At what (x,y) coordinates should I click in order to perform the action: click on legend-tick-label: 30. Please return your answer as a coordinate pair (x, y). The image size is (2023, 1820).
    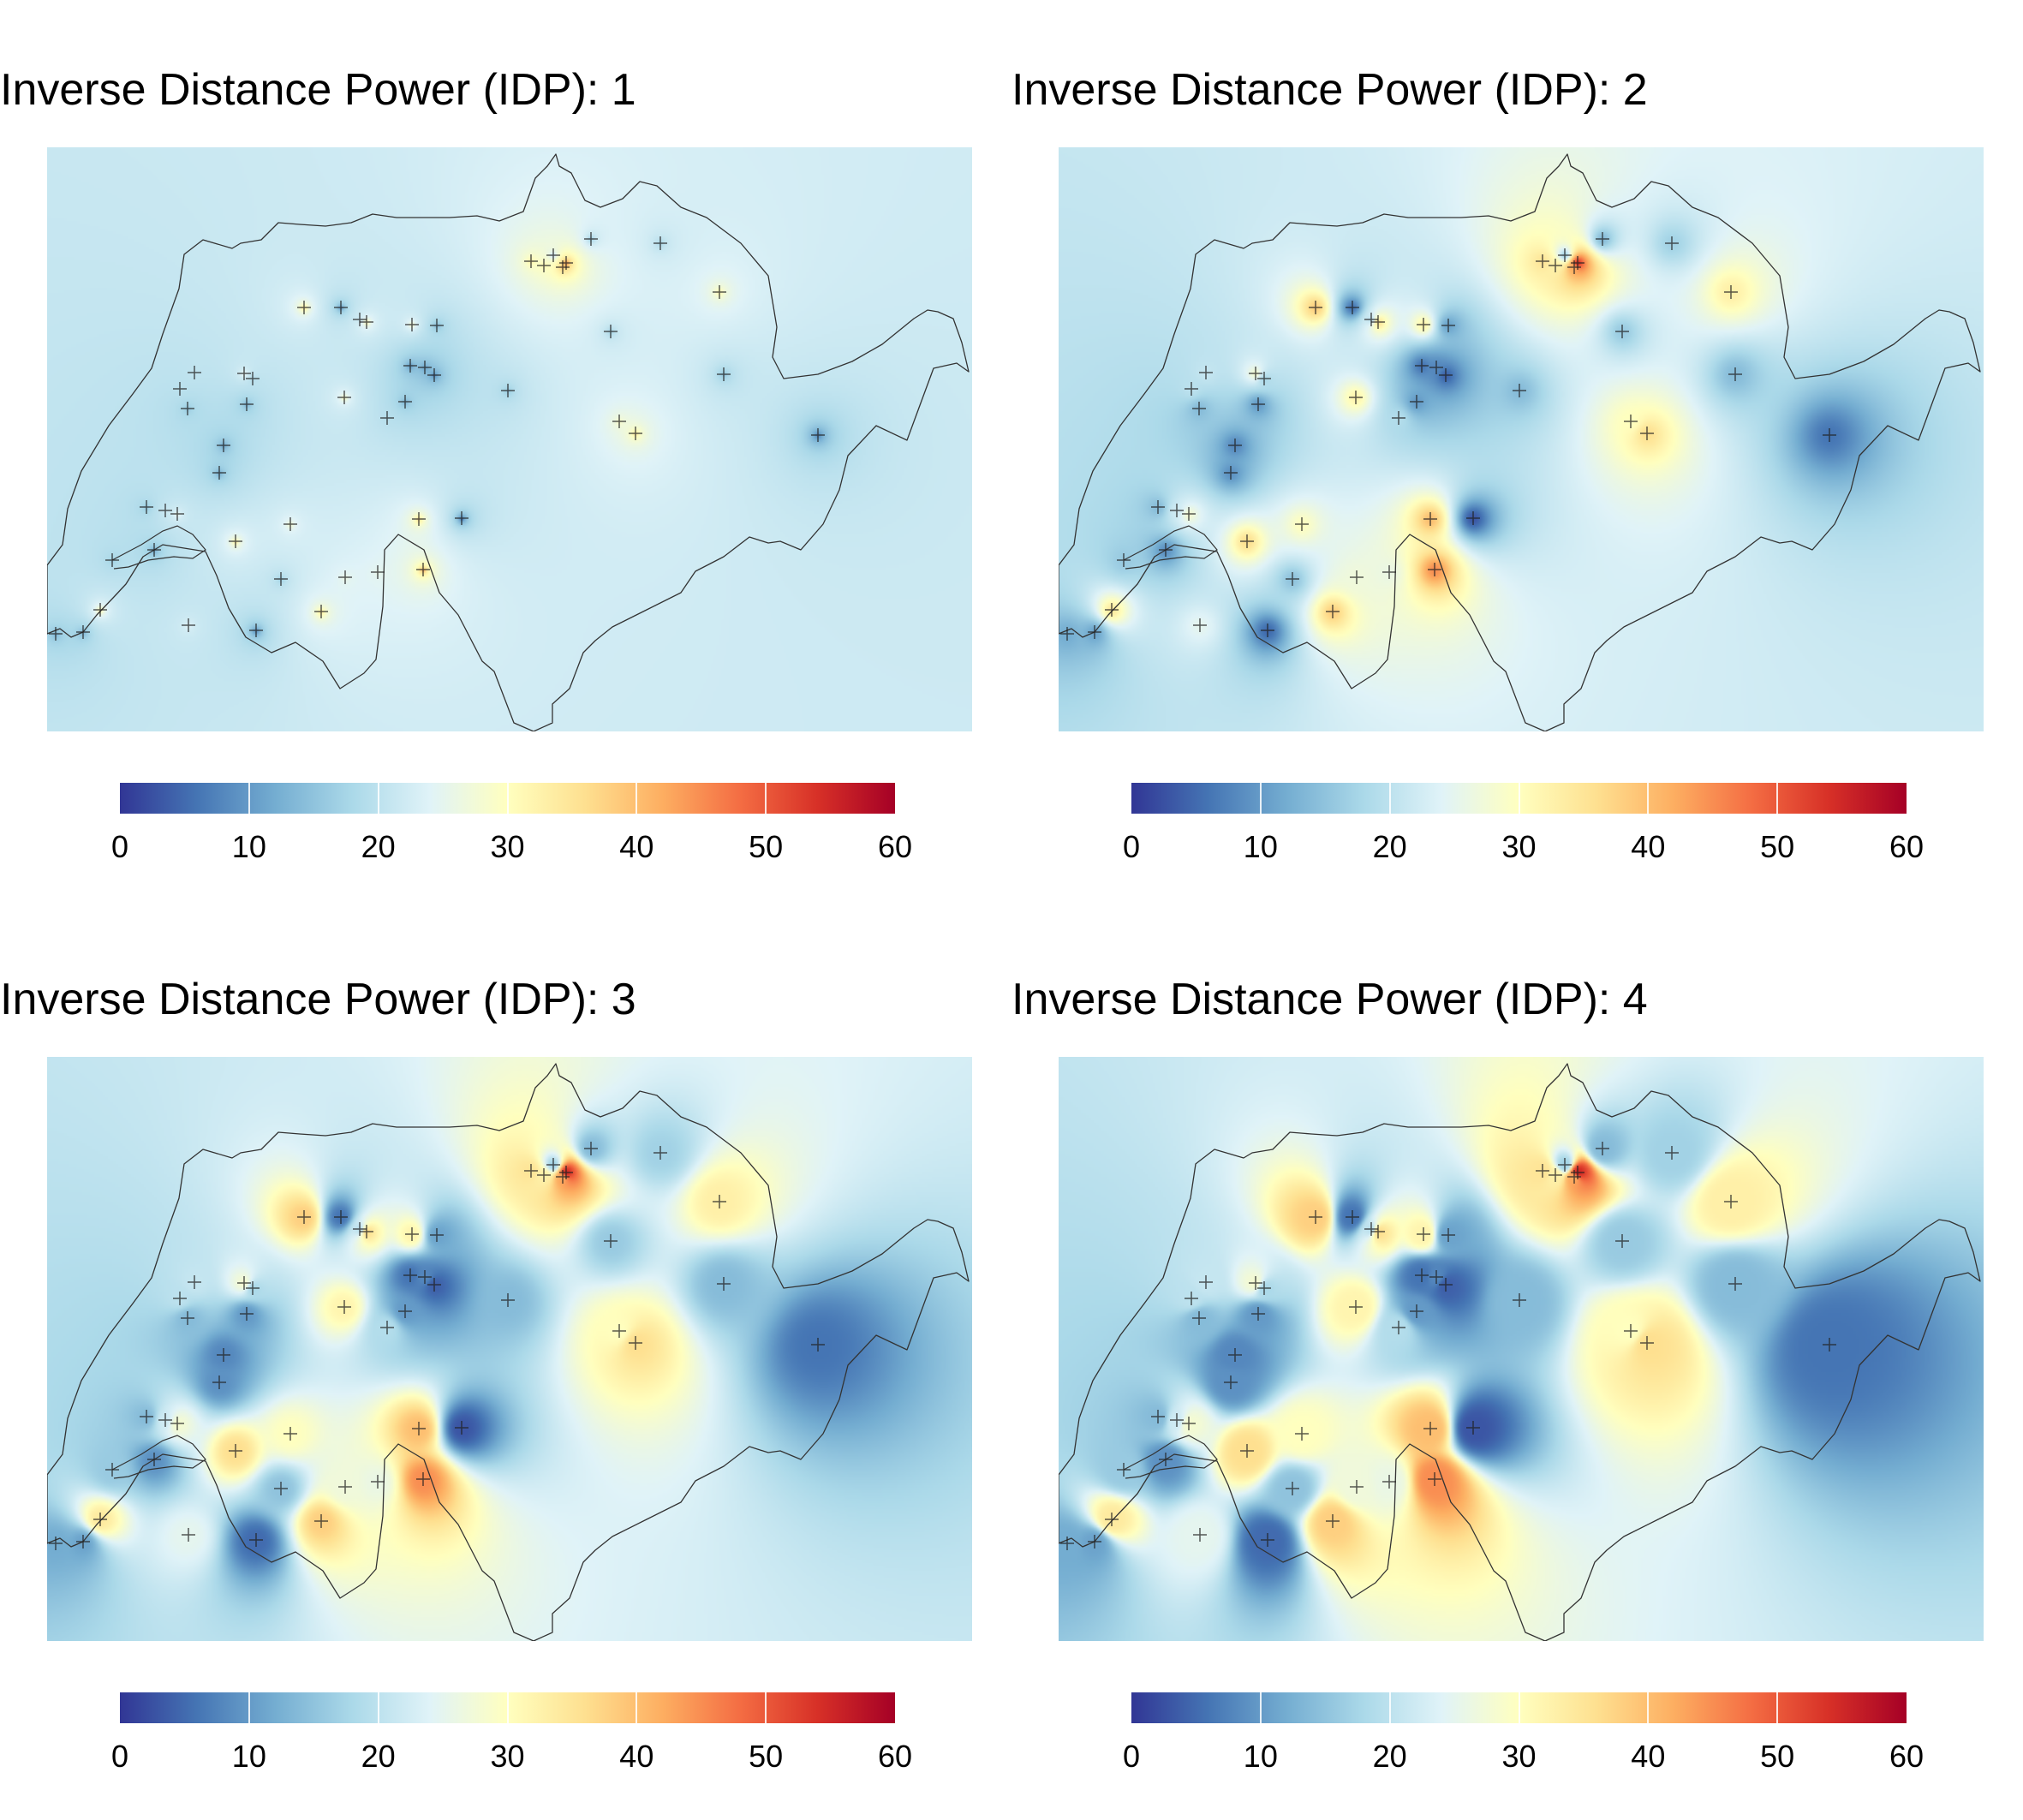
    Looking at the image, I should click on (507, 1757).